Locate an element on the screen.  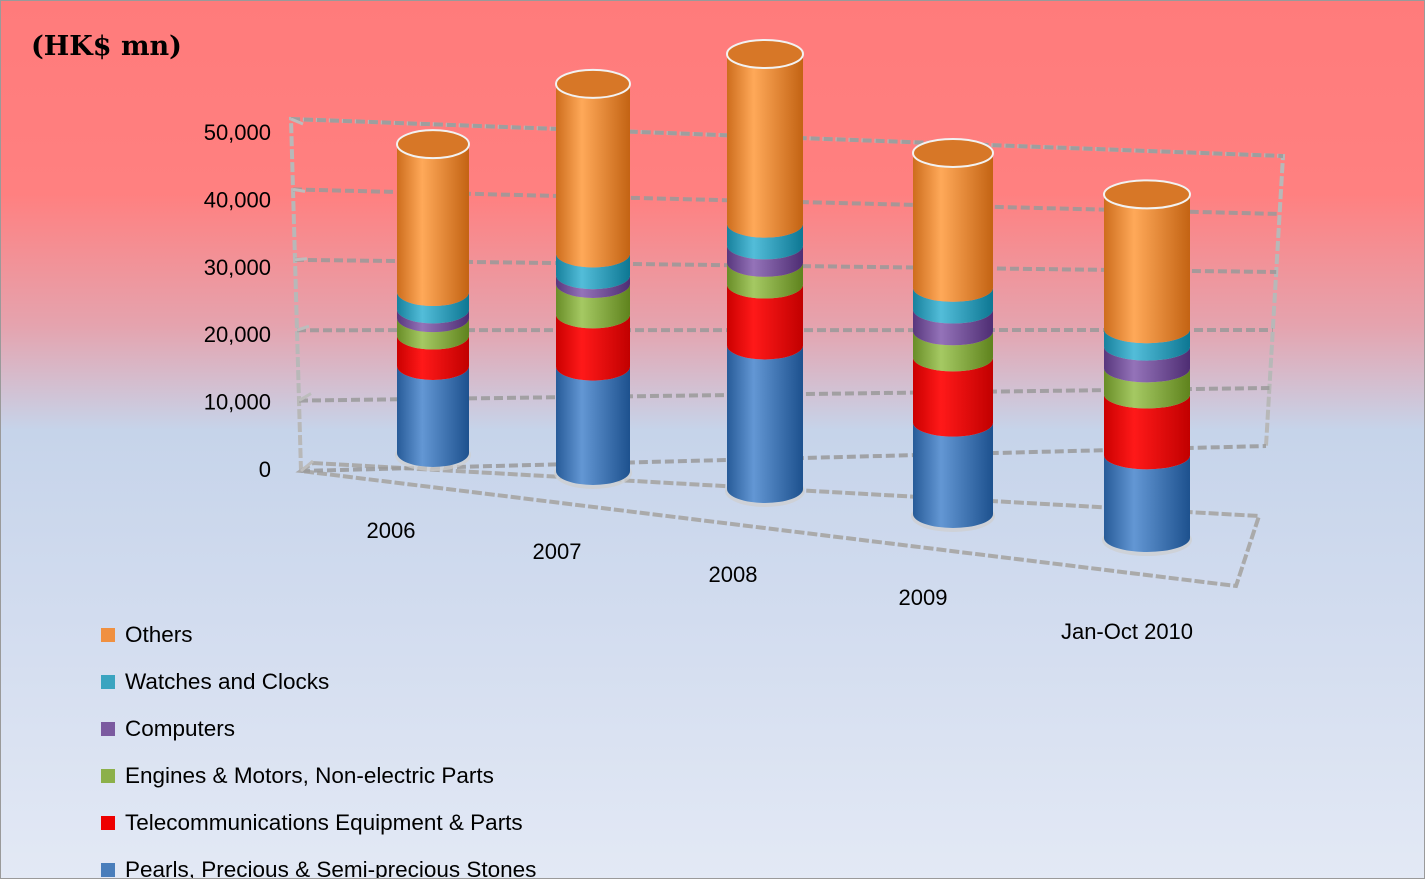
legend-item: Telecommunications Equipment & Parts is located at coordinates (318, 822).